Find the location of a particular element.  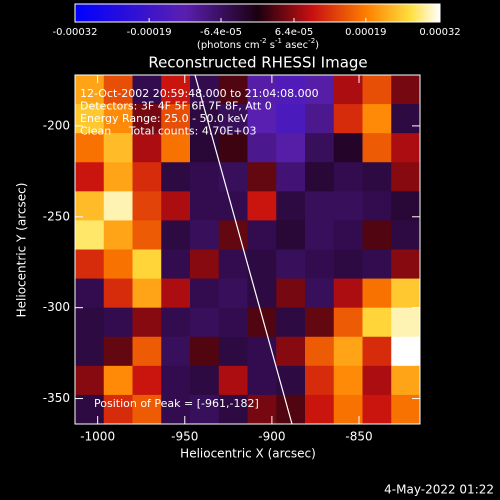

unit-part: (photons cm is located at coordinates (228, 45).